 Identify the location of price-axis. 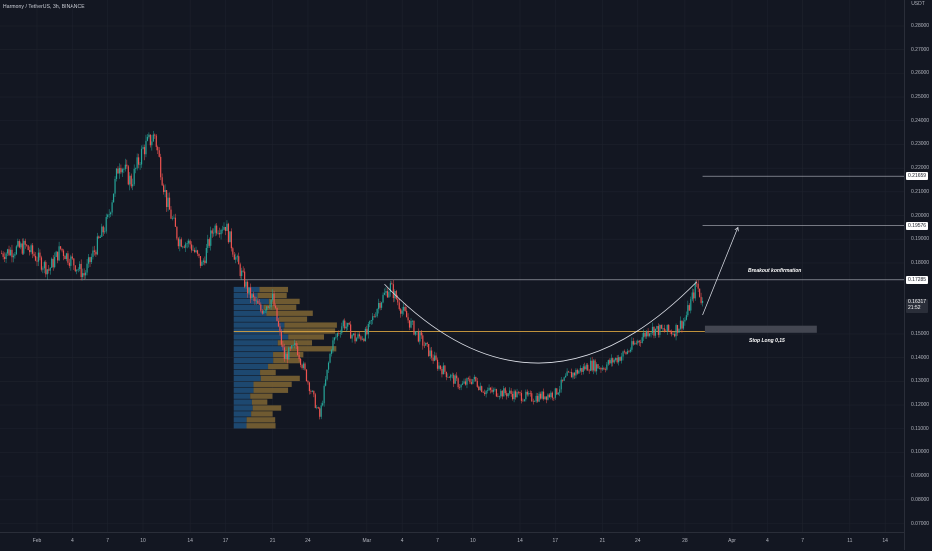
(918, 275).